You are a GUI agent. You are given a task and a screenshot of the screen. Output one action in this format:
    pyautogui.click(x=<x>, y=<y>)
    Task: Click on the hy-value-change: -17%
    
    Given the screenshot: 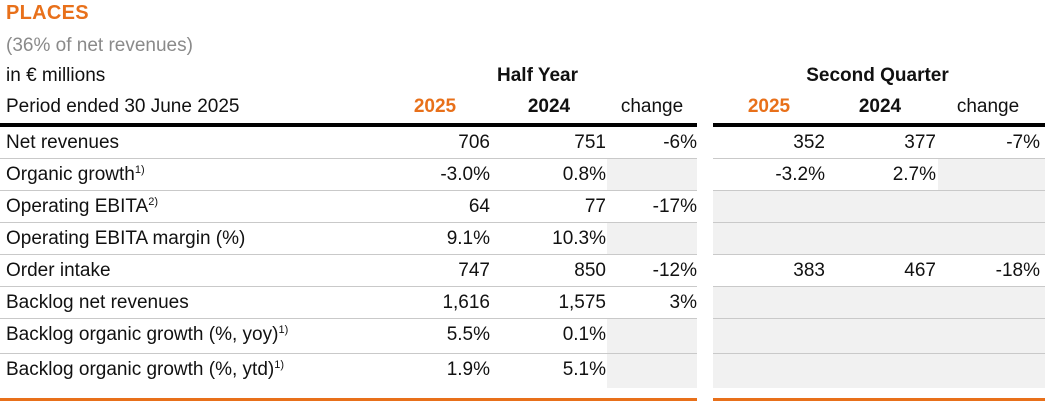 What is the action you would take?
    pyautogui.click(x=674, y=206)
    